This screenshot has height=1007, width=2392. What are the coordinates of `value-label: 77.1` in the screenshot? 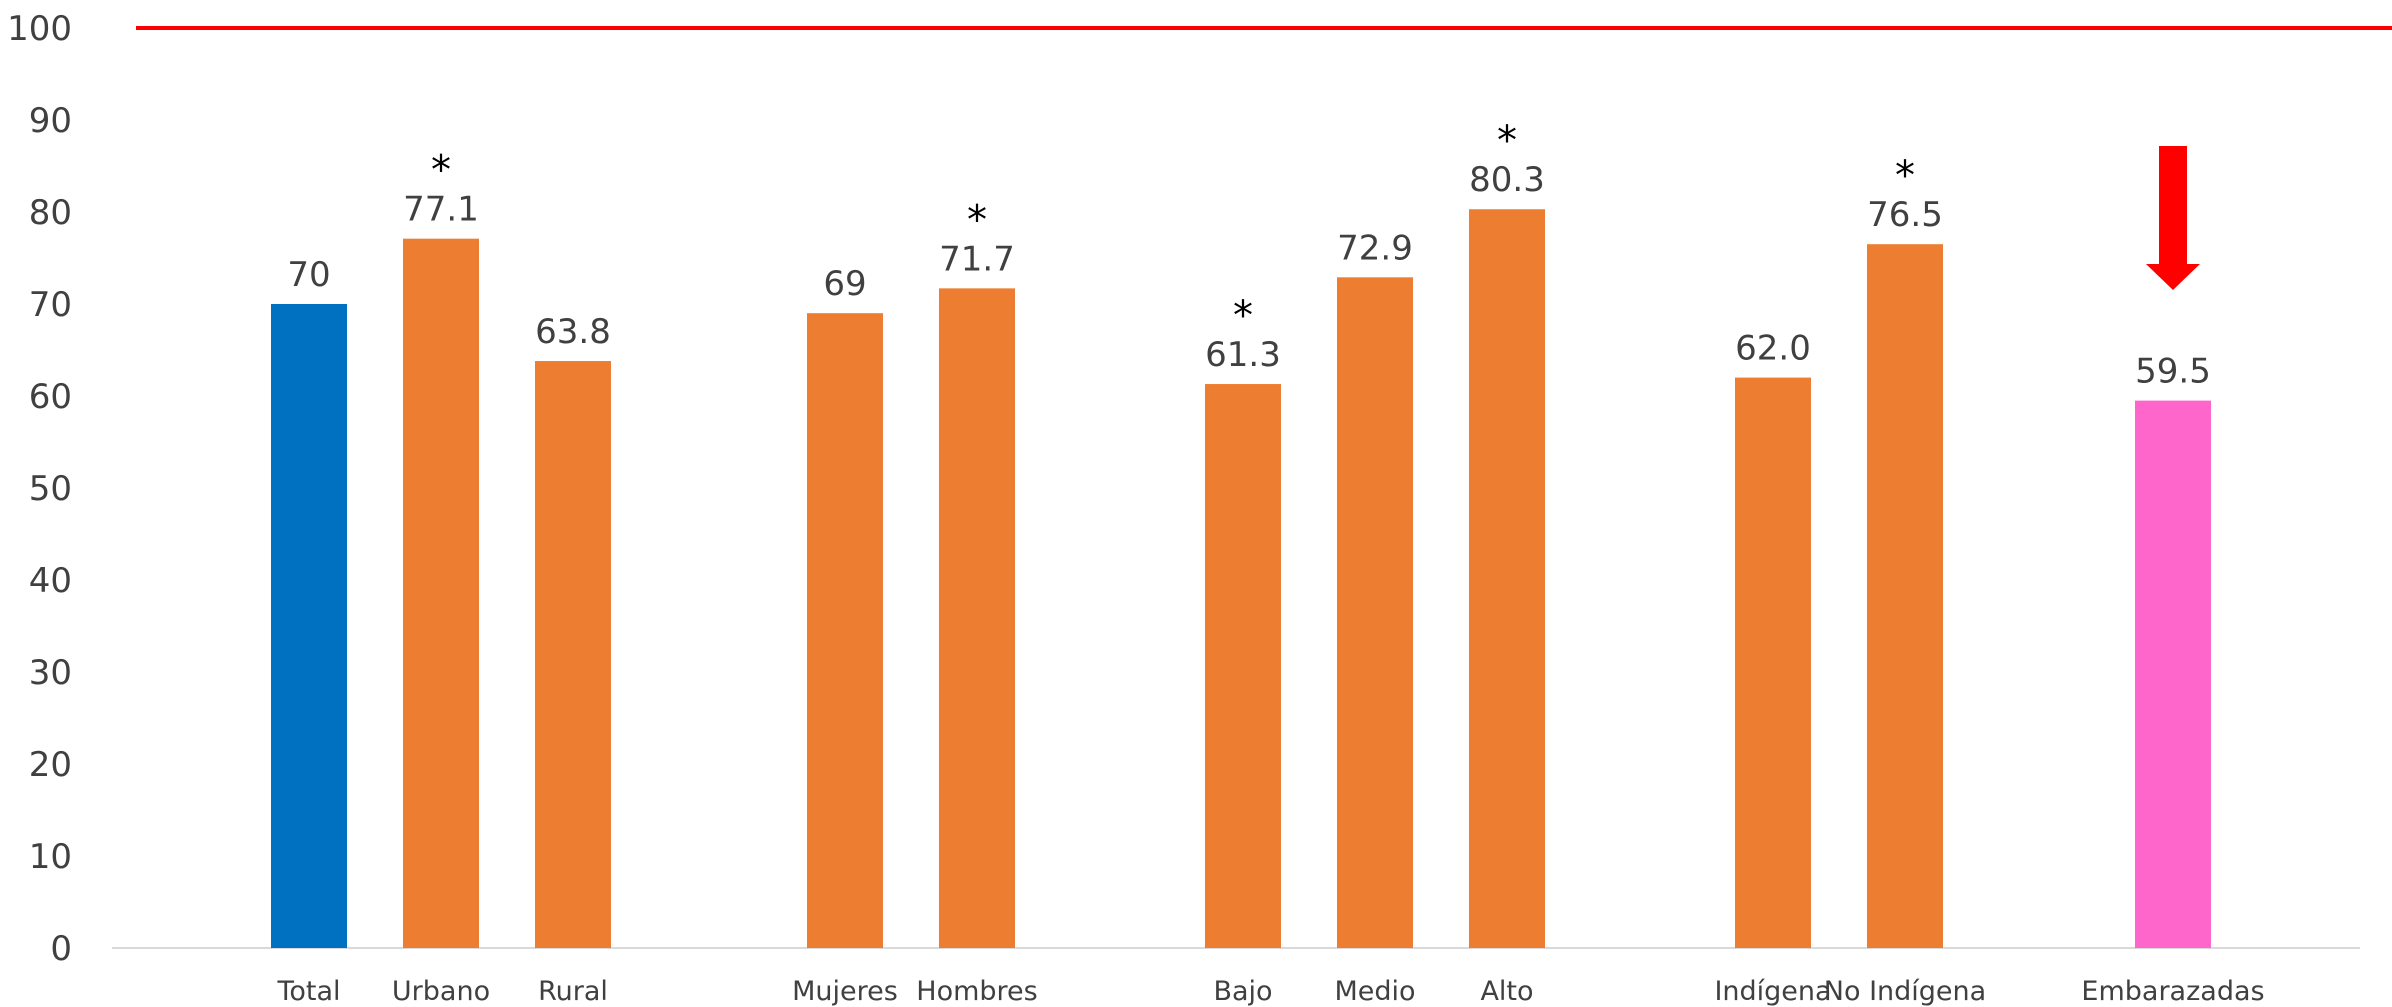 It's located at (441, 210).